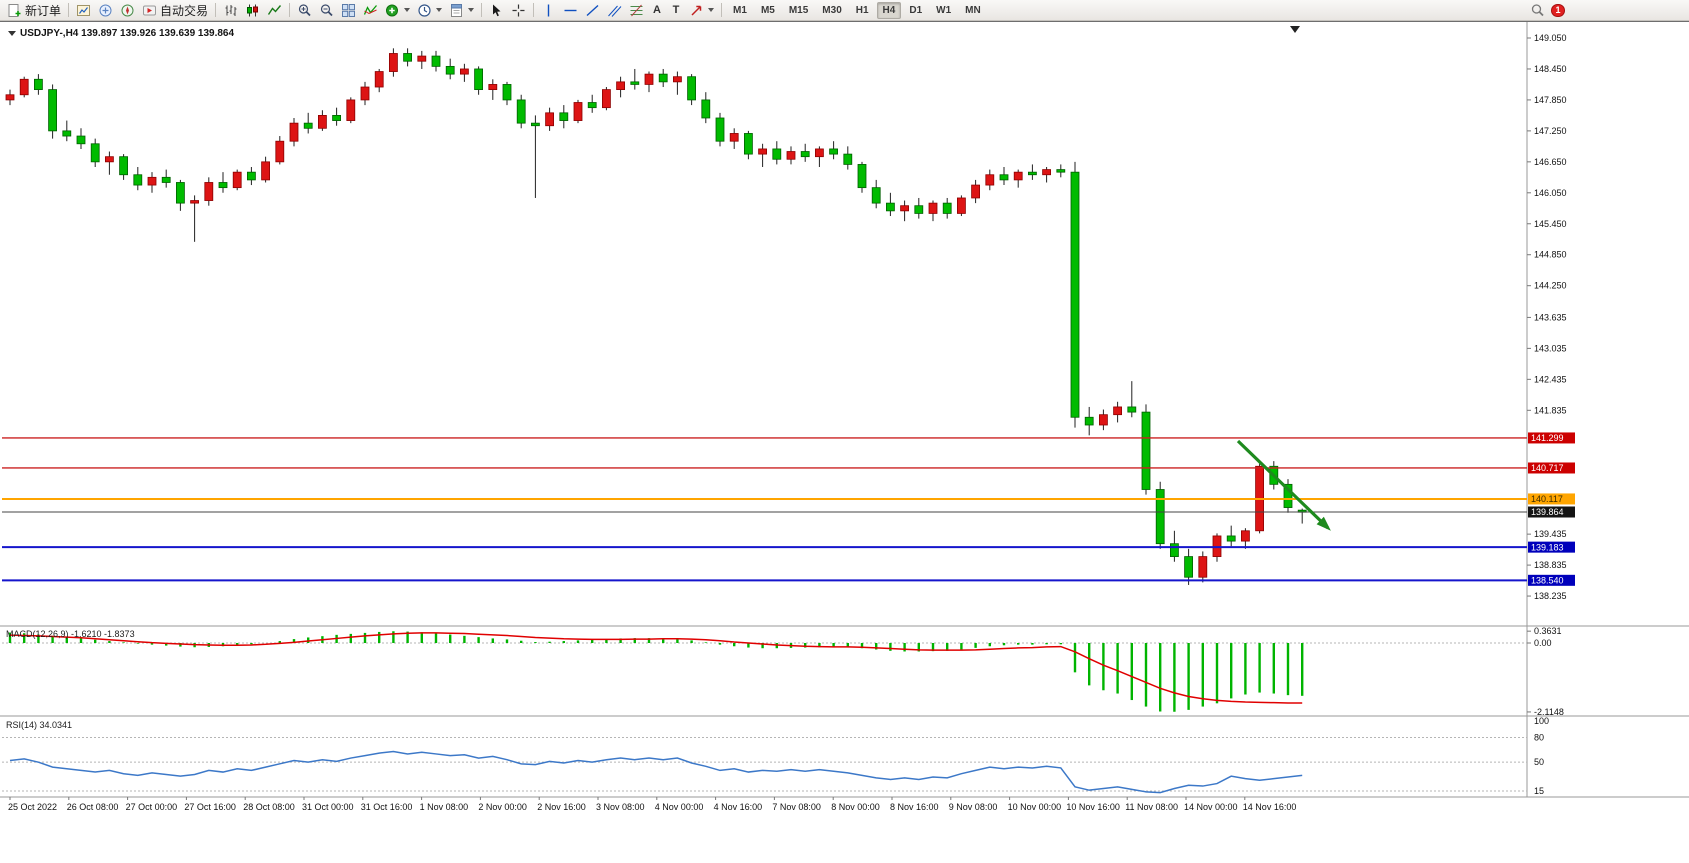  I want to click on svg-text: 31 Oct 16:00, so click(387, 807).